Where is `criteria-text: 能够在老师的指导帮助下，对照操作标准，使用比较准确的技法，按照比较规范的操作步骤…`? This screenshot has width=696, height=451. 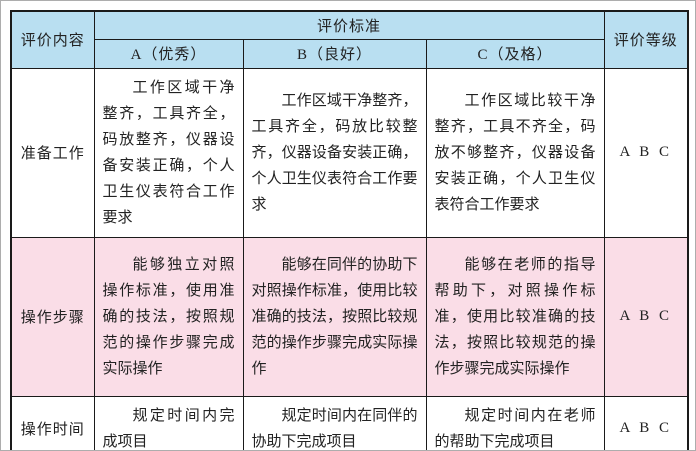
criteria-text: 能够在老师的指导帮助下，对照操作标准，使用比较准确的技法，按照比较规范的操作步骤… is located at coordinates (515, 316).